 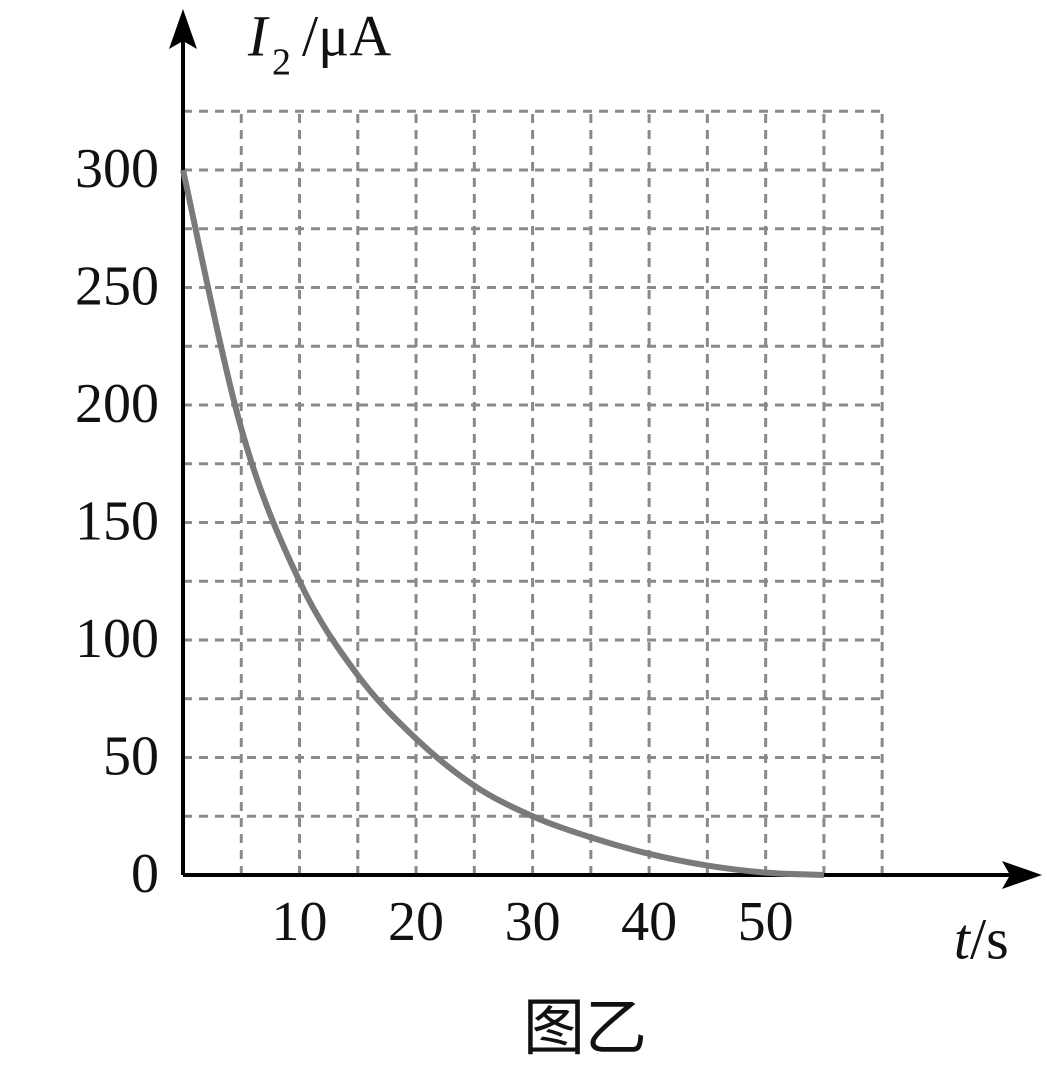 What do you see at coordinates (649, 922) in the screenshot?
I see `x-tick-label: 40` at bounding box center [649, 922].